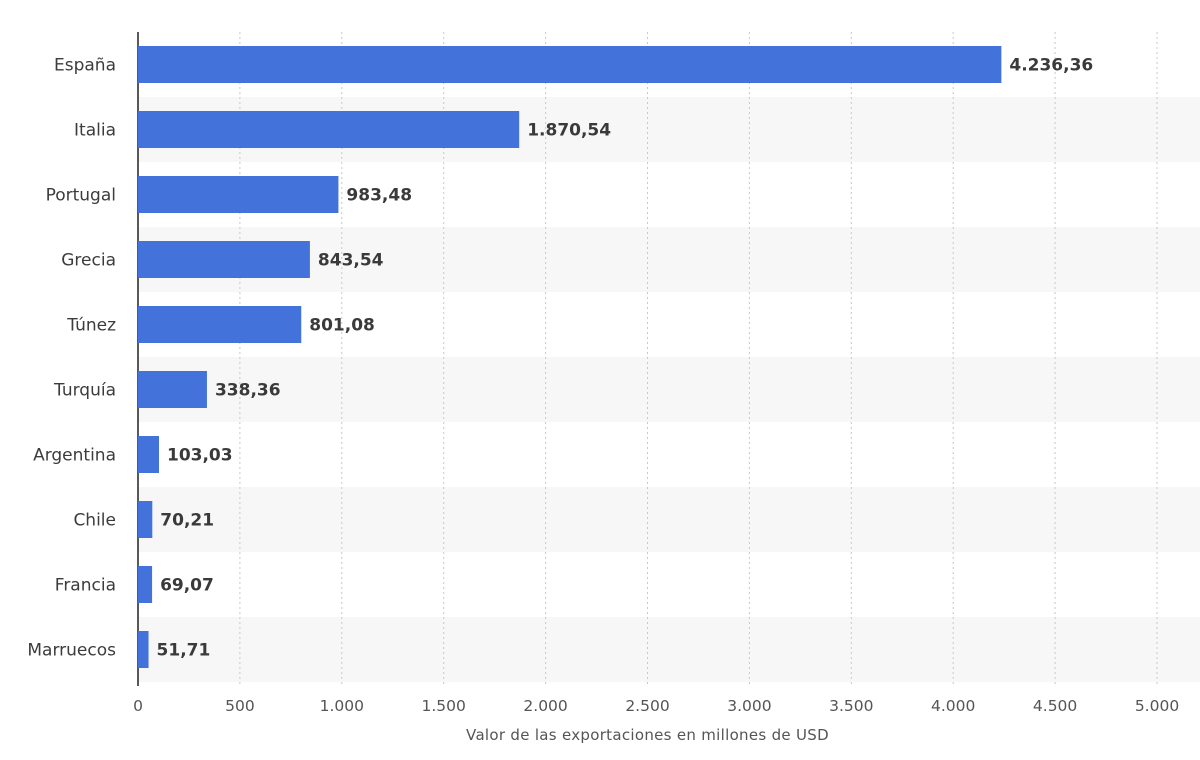 The height and width of the screenshot is (760, 1200). I want to click on category-label: Turquía, so click(84, 391).